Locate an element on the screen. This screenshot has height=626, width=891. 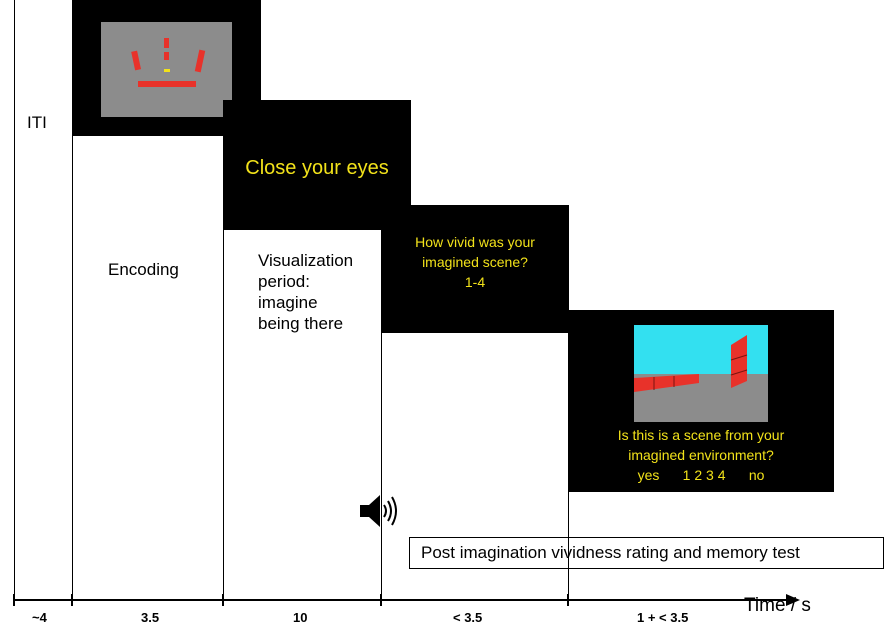
boundary-line-visualization is located at coordinates (223, 347).